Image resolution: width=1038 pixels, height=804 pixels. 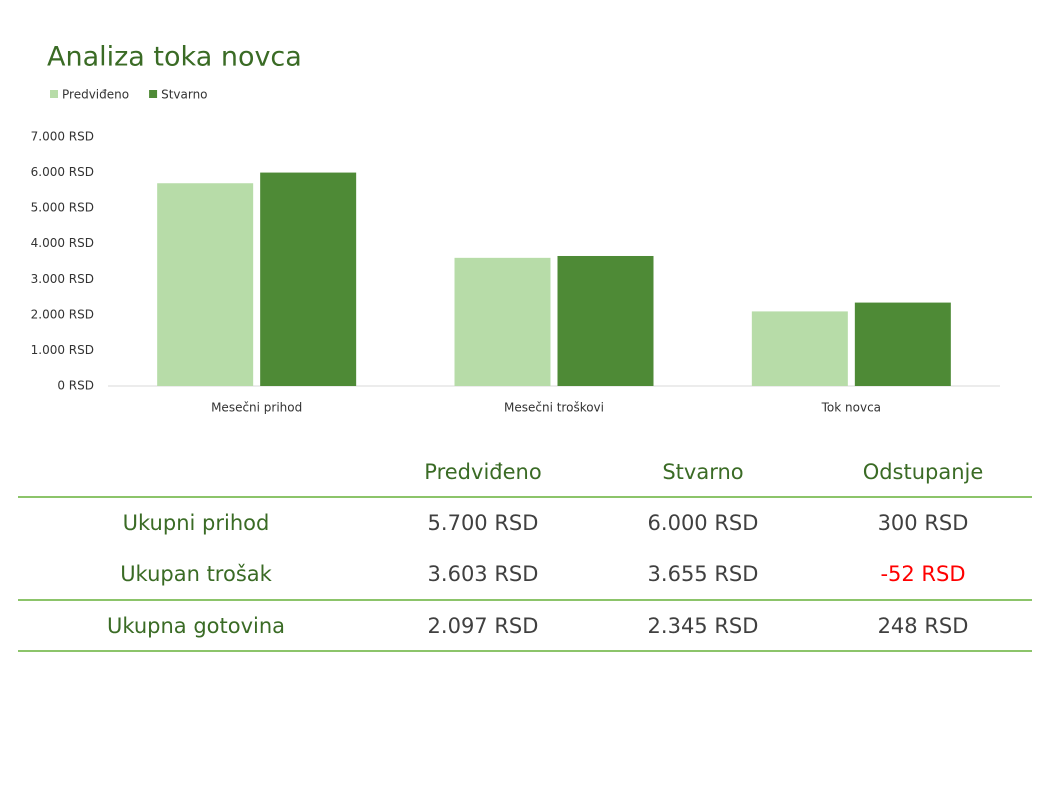 What do you see at coordinates (923, 626) in the screenshot?
I see `table-cell: 248 RSD` at bounding box center [923, 626].